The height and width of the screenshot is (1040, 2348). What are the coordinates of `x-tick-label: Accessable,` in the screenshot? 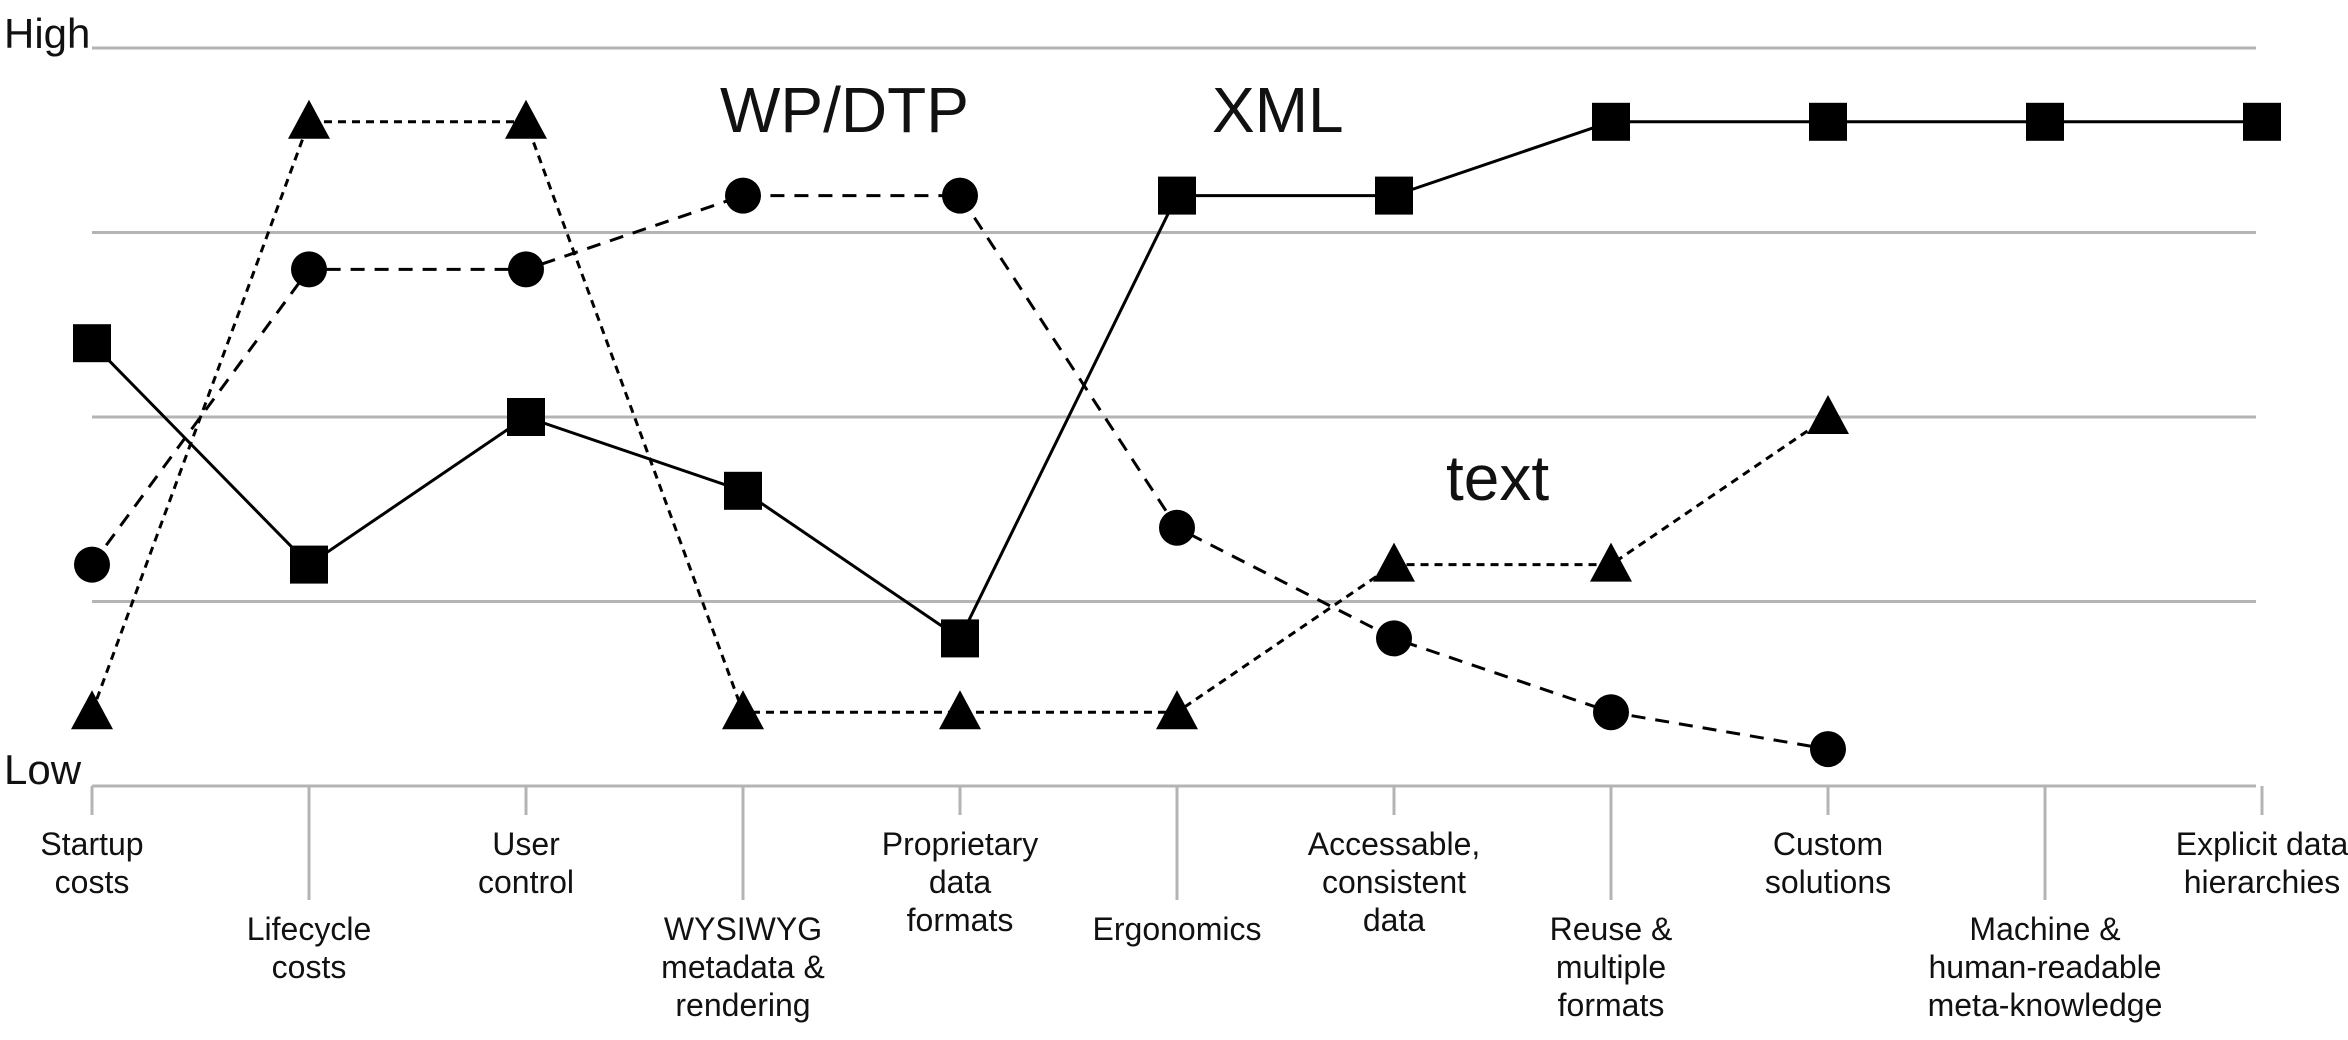 It's located at (1394, 844).